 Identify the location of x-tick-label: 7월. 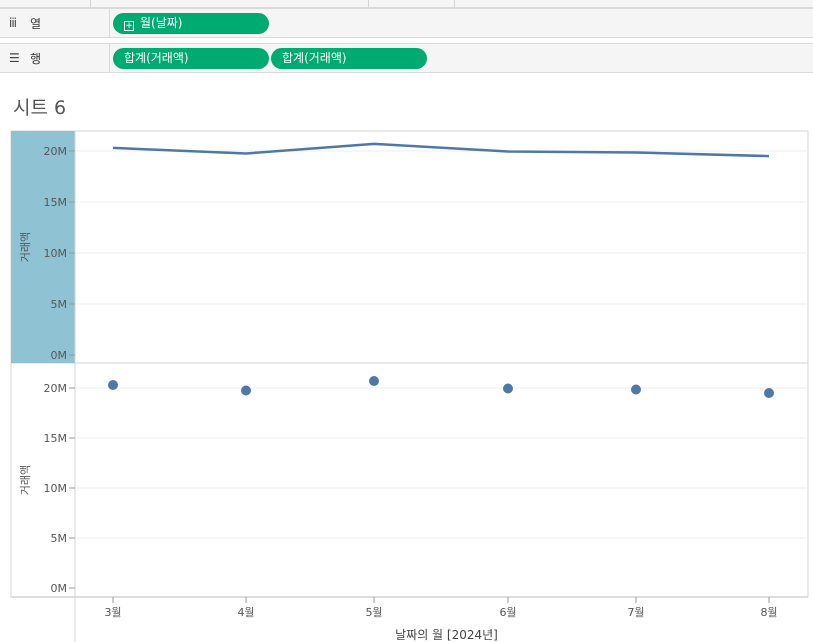
(635, 612).